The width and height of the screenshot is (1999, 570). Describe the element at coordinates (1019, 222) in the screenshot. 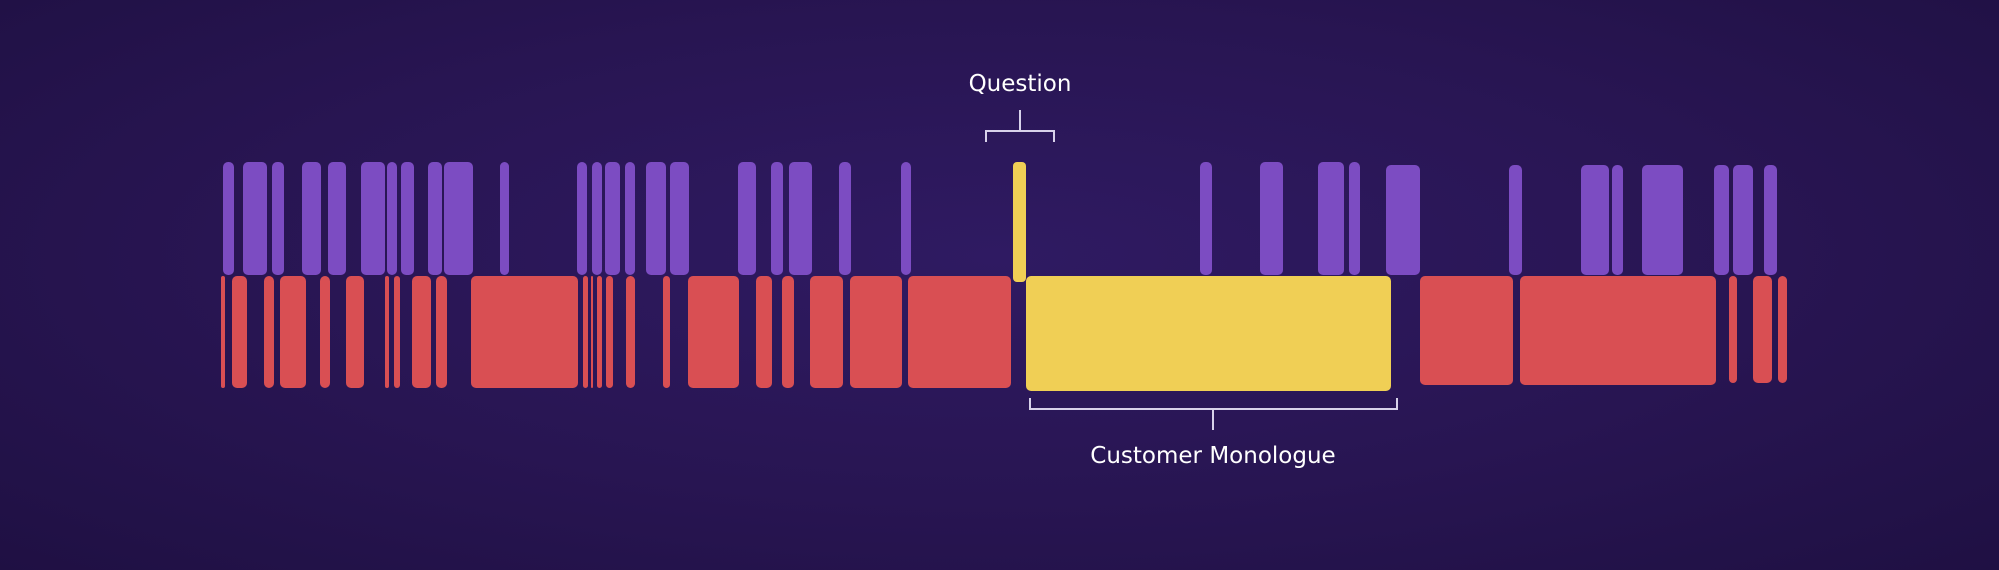

I see `question-segment` at that location.